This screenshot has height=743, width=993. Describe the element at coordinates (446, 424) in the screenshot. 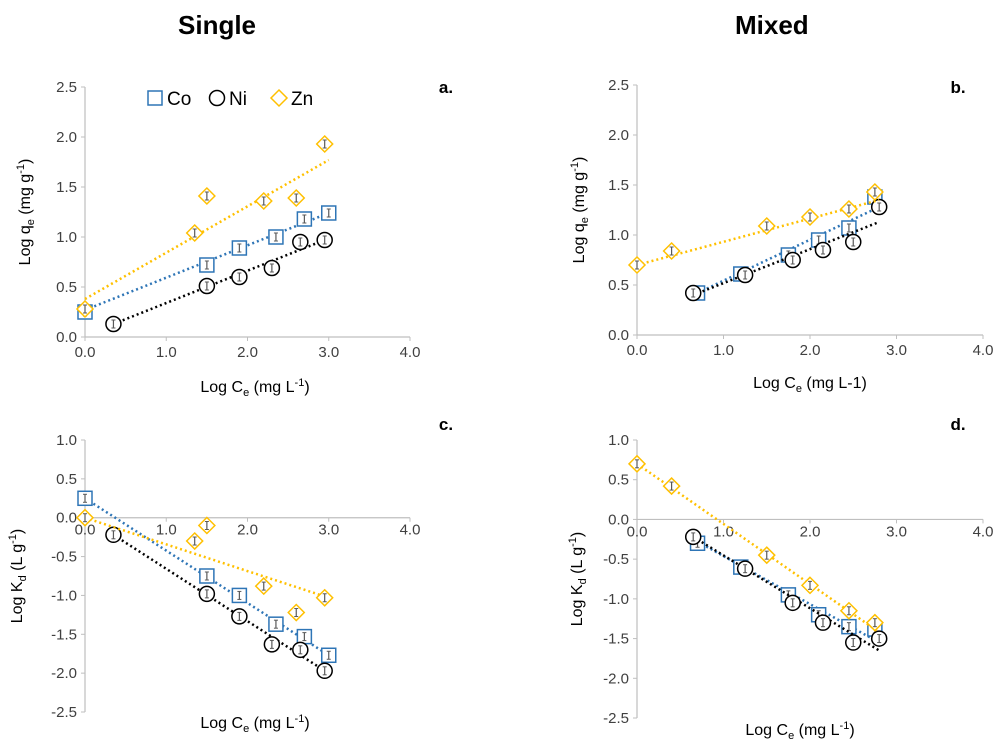

I see `panel-label: c.` at that location.